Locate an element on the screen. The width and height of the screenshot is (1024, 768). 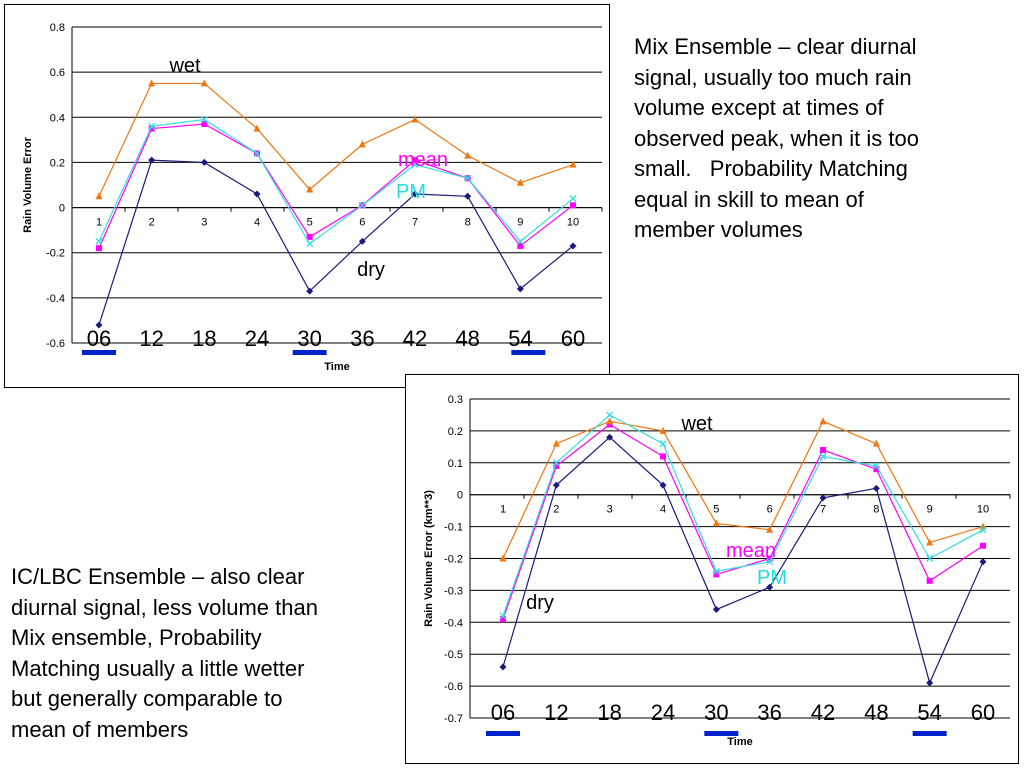
annotation-pm: PM is located at coordinates (772, 578).